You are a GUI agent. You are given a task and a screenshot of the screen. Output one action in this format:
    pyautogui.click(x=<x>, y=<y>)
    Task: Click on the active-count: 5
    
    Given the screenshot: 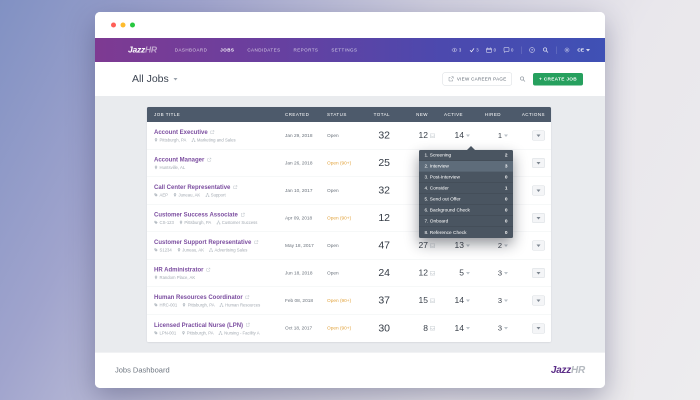 What is the action you would take?
    pyautogui.click(x=461, y=273)
    